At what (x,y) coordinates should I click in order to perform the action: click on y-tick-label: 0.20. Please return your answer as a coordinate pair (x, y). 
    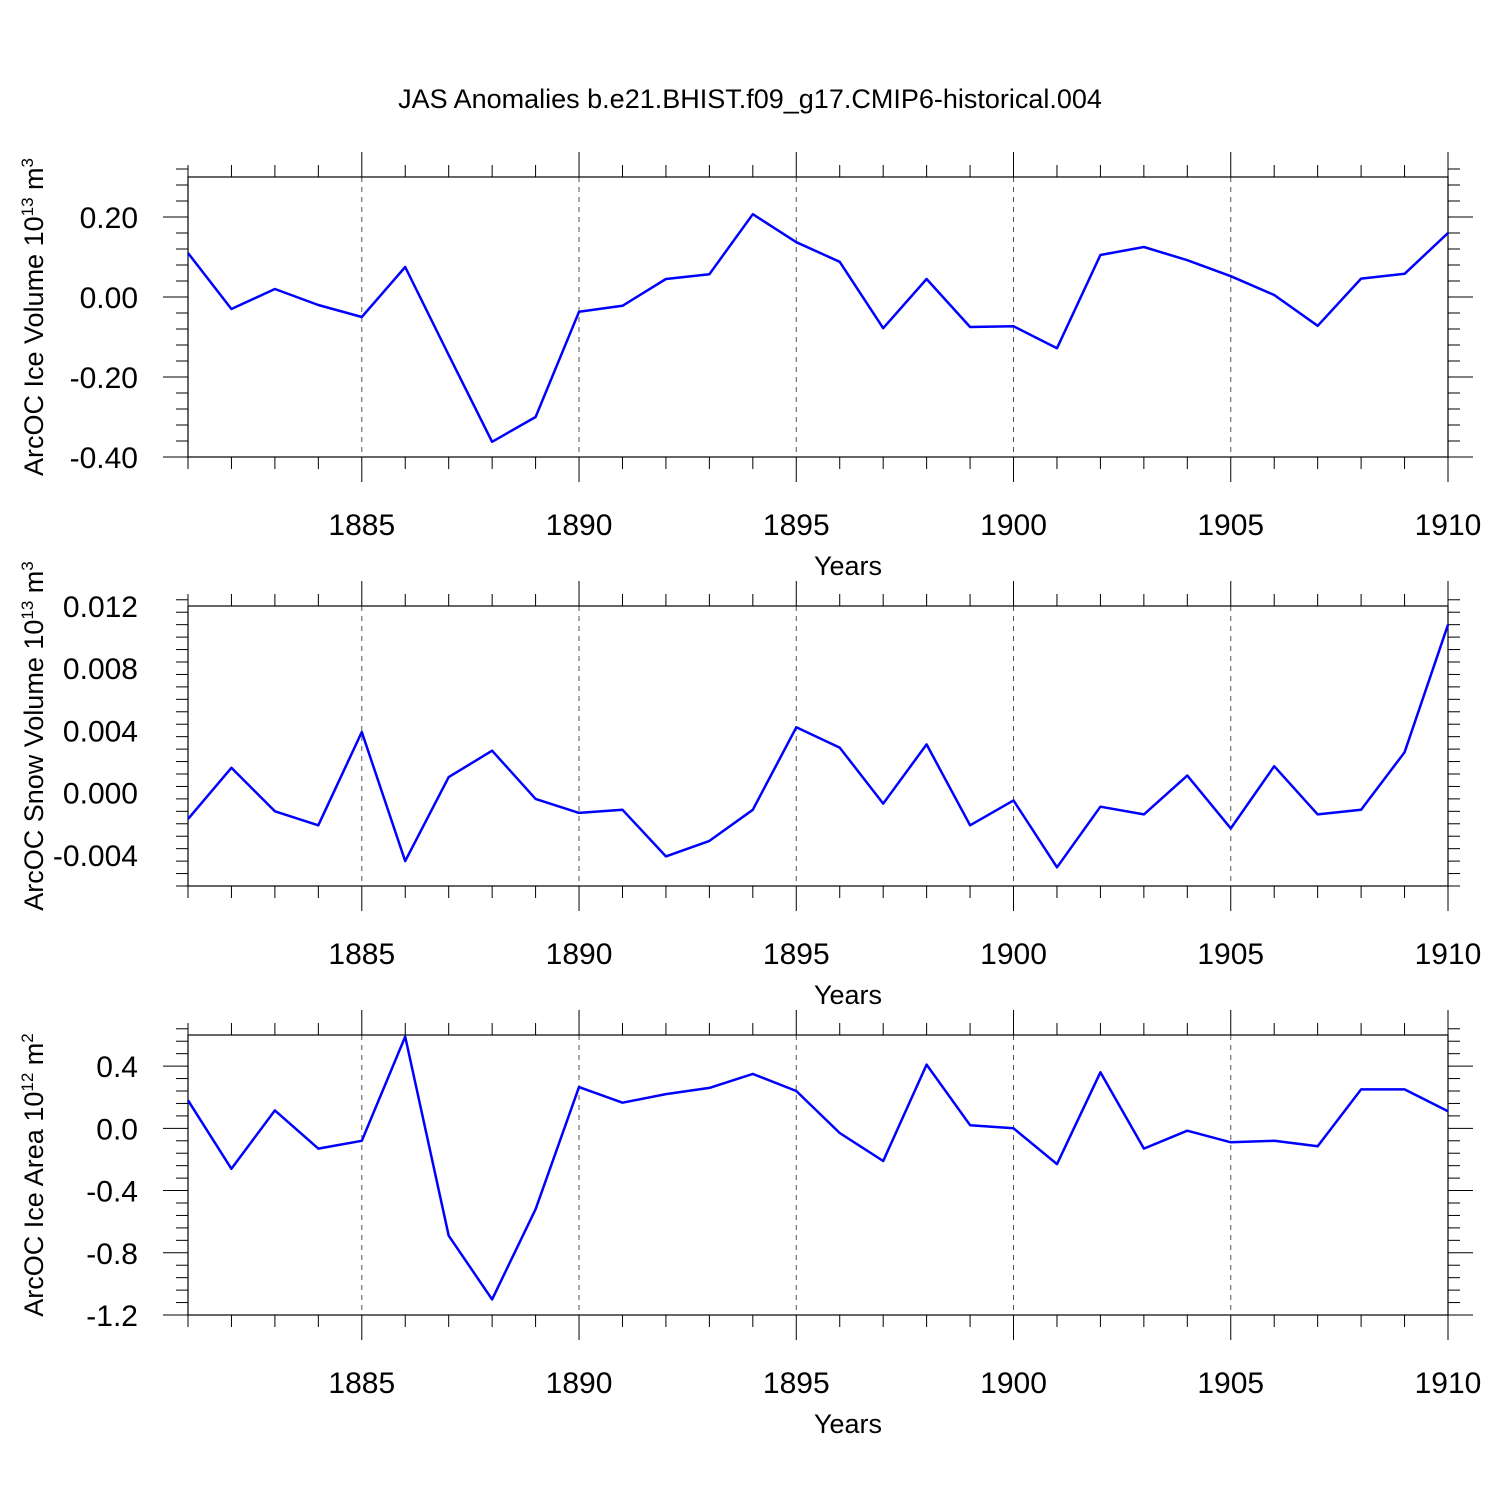
    Looking at the image, I should click on (109, 218).